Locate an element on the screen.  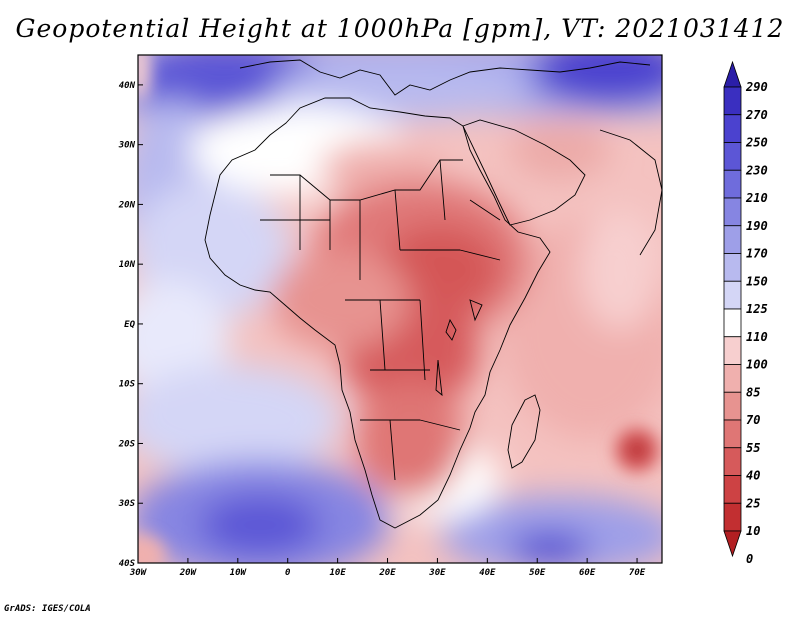
lon-tick-label: 70E is located at coordinates (637, 573).